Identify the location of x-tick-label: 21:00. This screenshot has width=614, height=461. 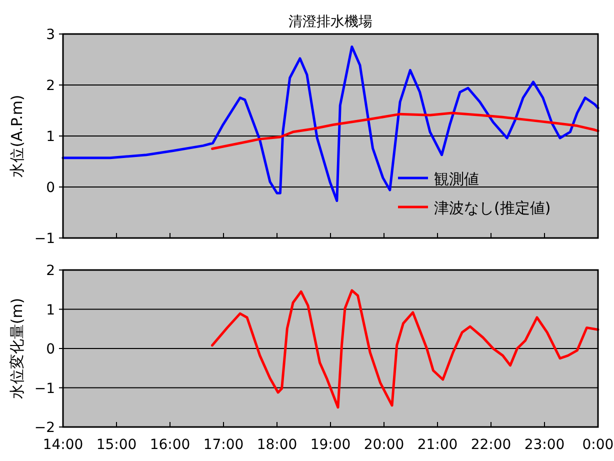
(437, 445).